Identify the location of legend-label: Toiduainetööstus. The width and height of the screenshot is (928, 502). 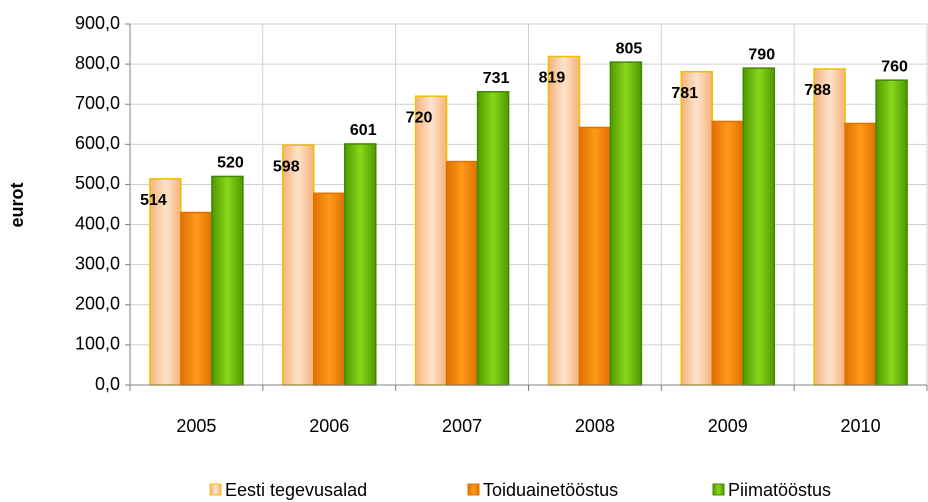
(550, 490).